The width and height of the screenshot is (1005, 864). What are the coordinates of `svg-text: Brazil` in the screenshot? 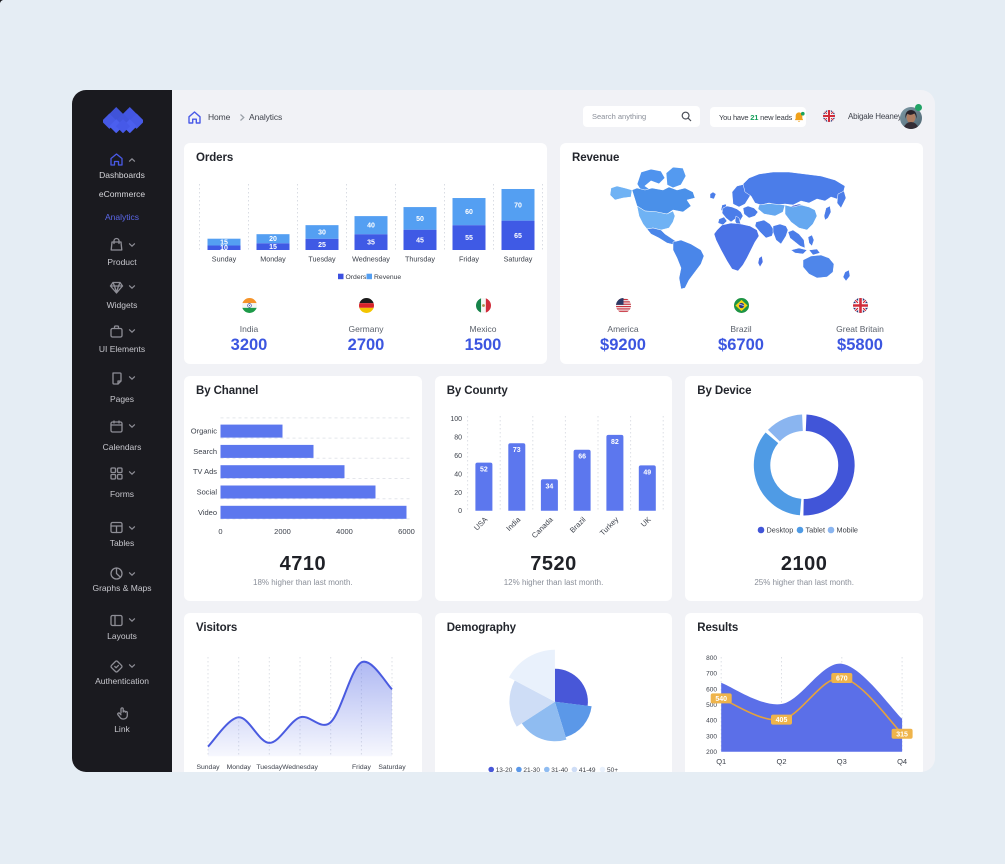 It's located at (578, 525).